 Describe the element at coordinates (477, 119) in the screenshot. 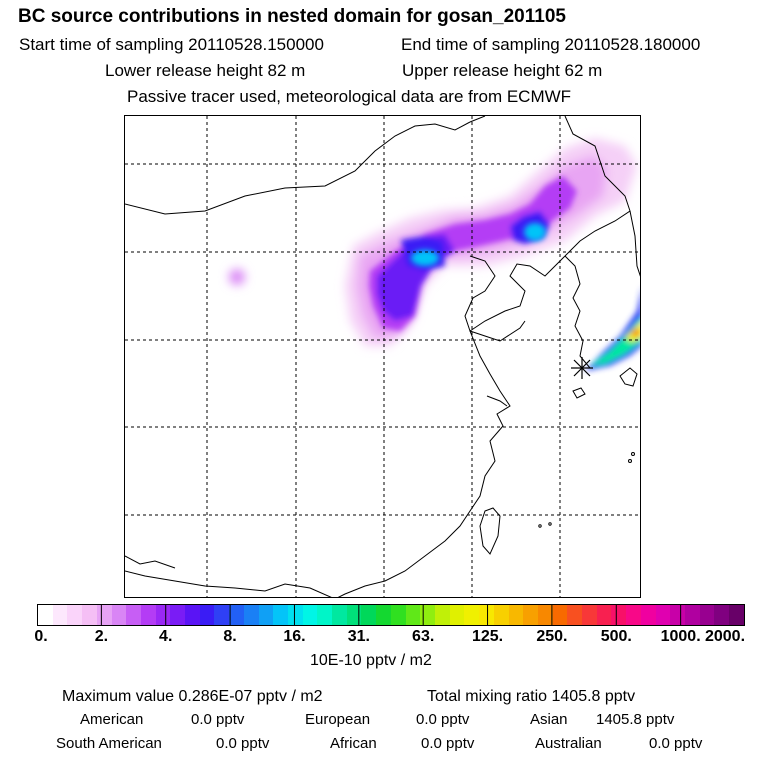

I see `mongolia-north-border` at that location.